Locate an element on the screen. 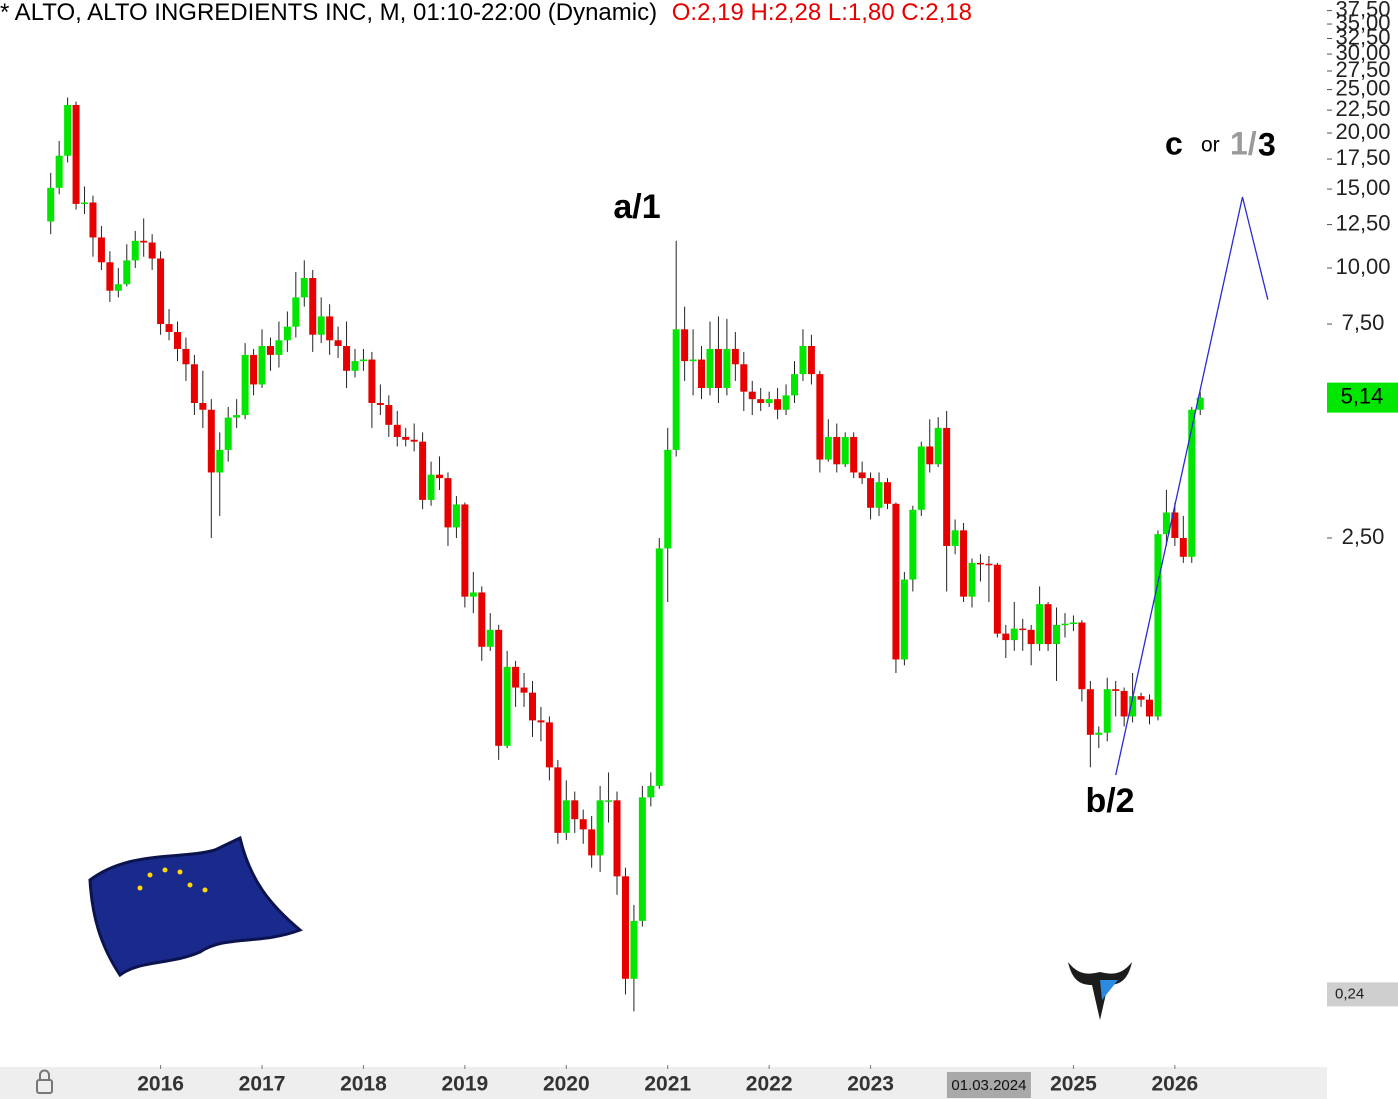 The image size is (1398, 1099). ewa-logo is located at coordinates (195, 906).